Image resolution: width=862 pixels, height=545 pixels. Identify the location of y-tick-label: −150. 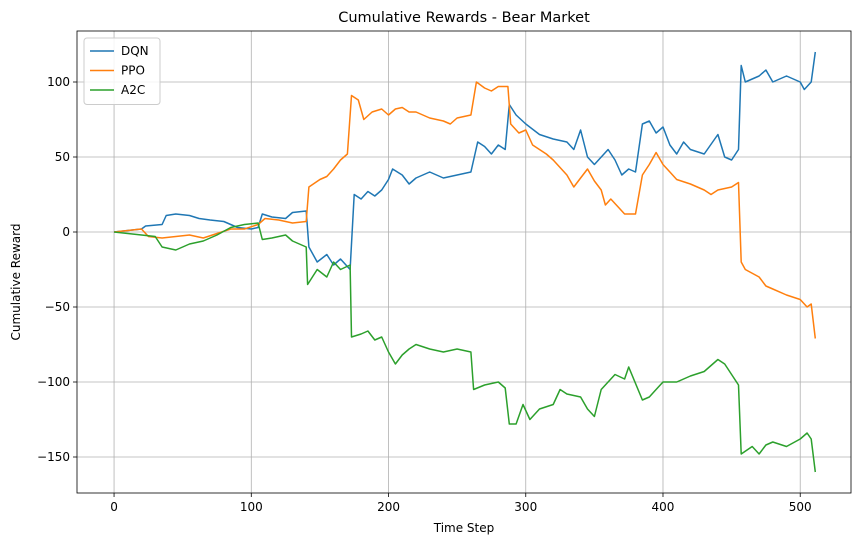
(53, 457).